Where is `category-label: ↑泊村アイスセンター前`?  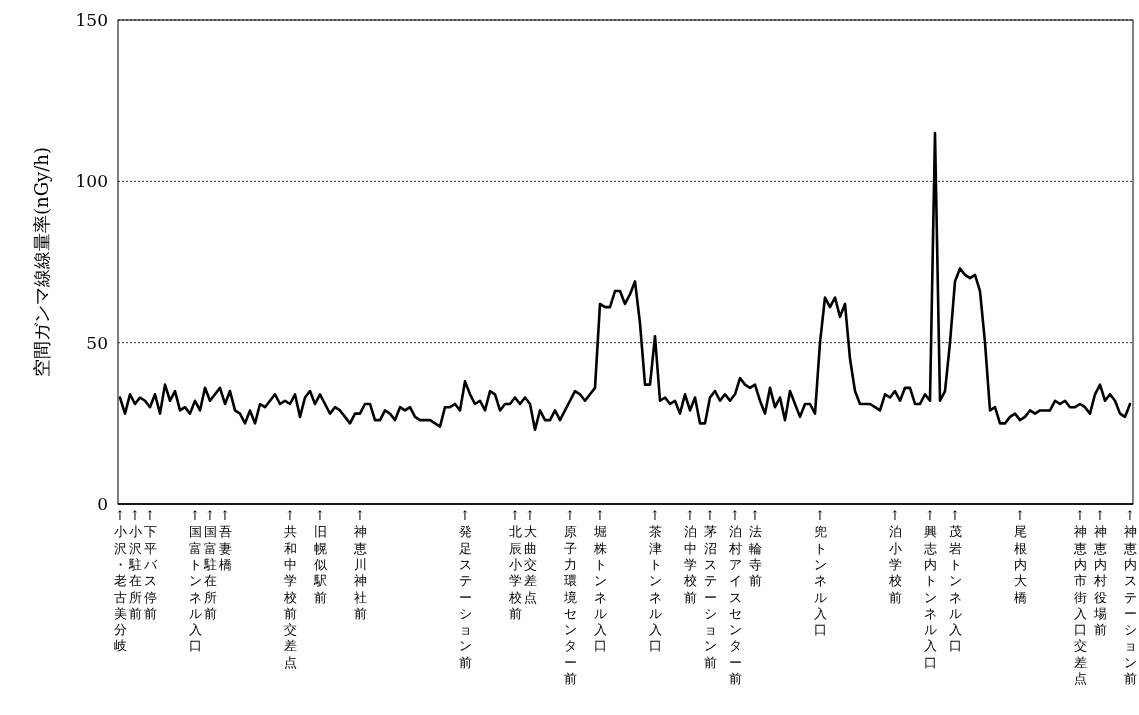
category-label: ↑泊村アイスセンター前 is located at coordinates (735, 597).